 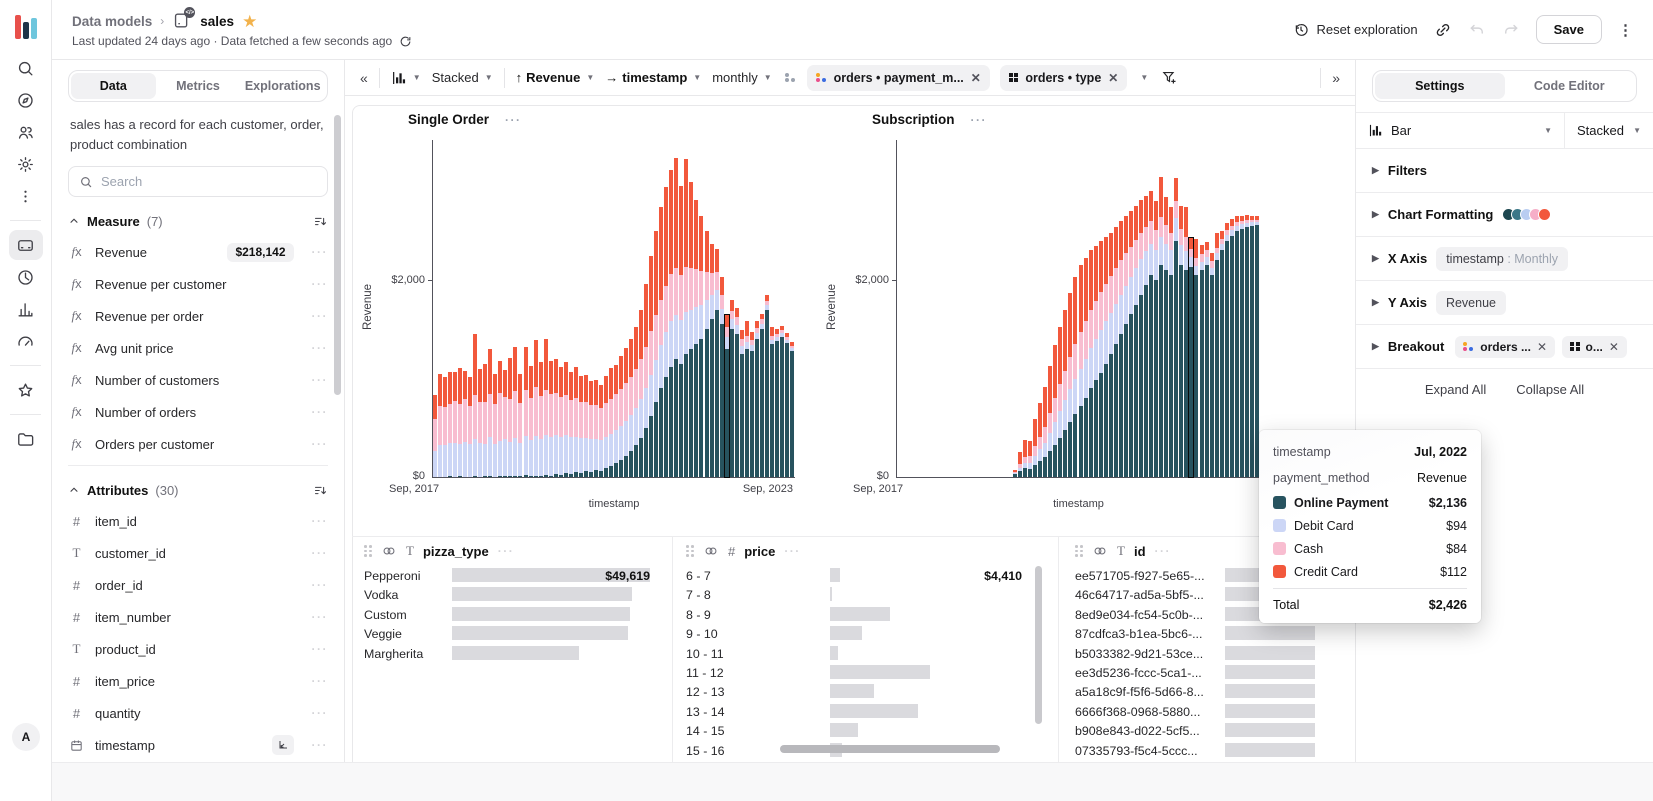 What do you see at coordinates (26, 277) in the screenshot?
I see `query-clock-icon` at bounding box center [26, 277].